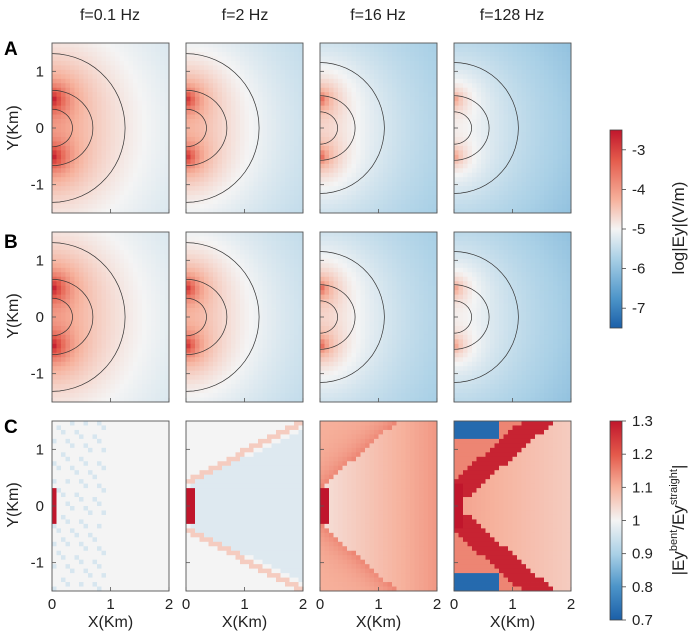 This screenshot has height=644, width=692. Describe the element at coordinates (11, 427) in the screenshot. I see `row-label-c: C` at that location.